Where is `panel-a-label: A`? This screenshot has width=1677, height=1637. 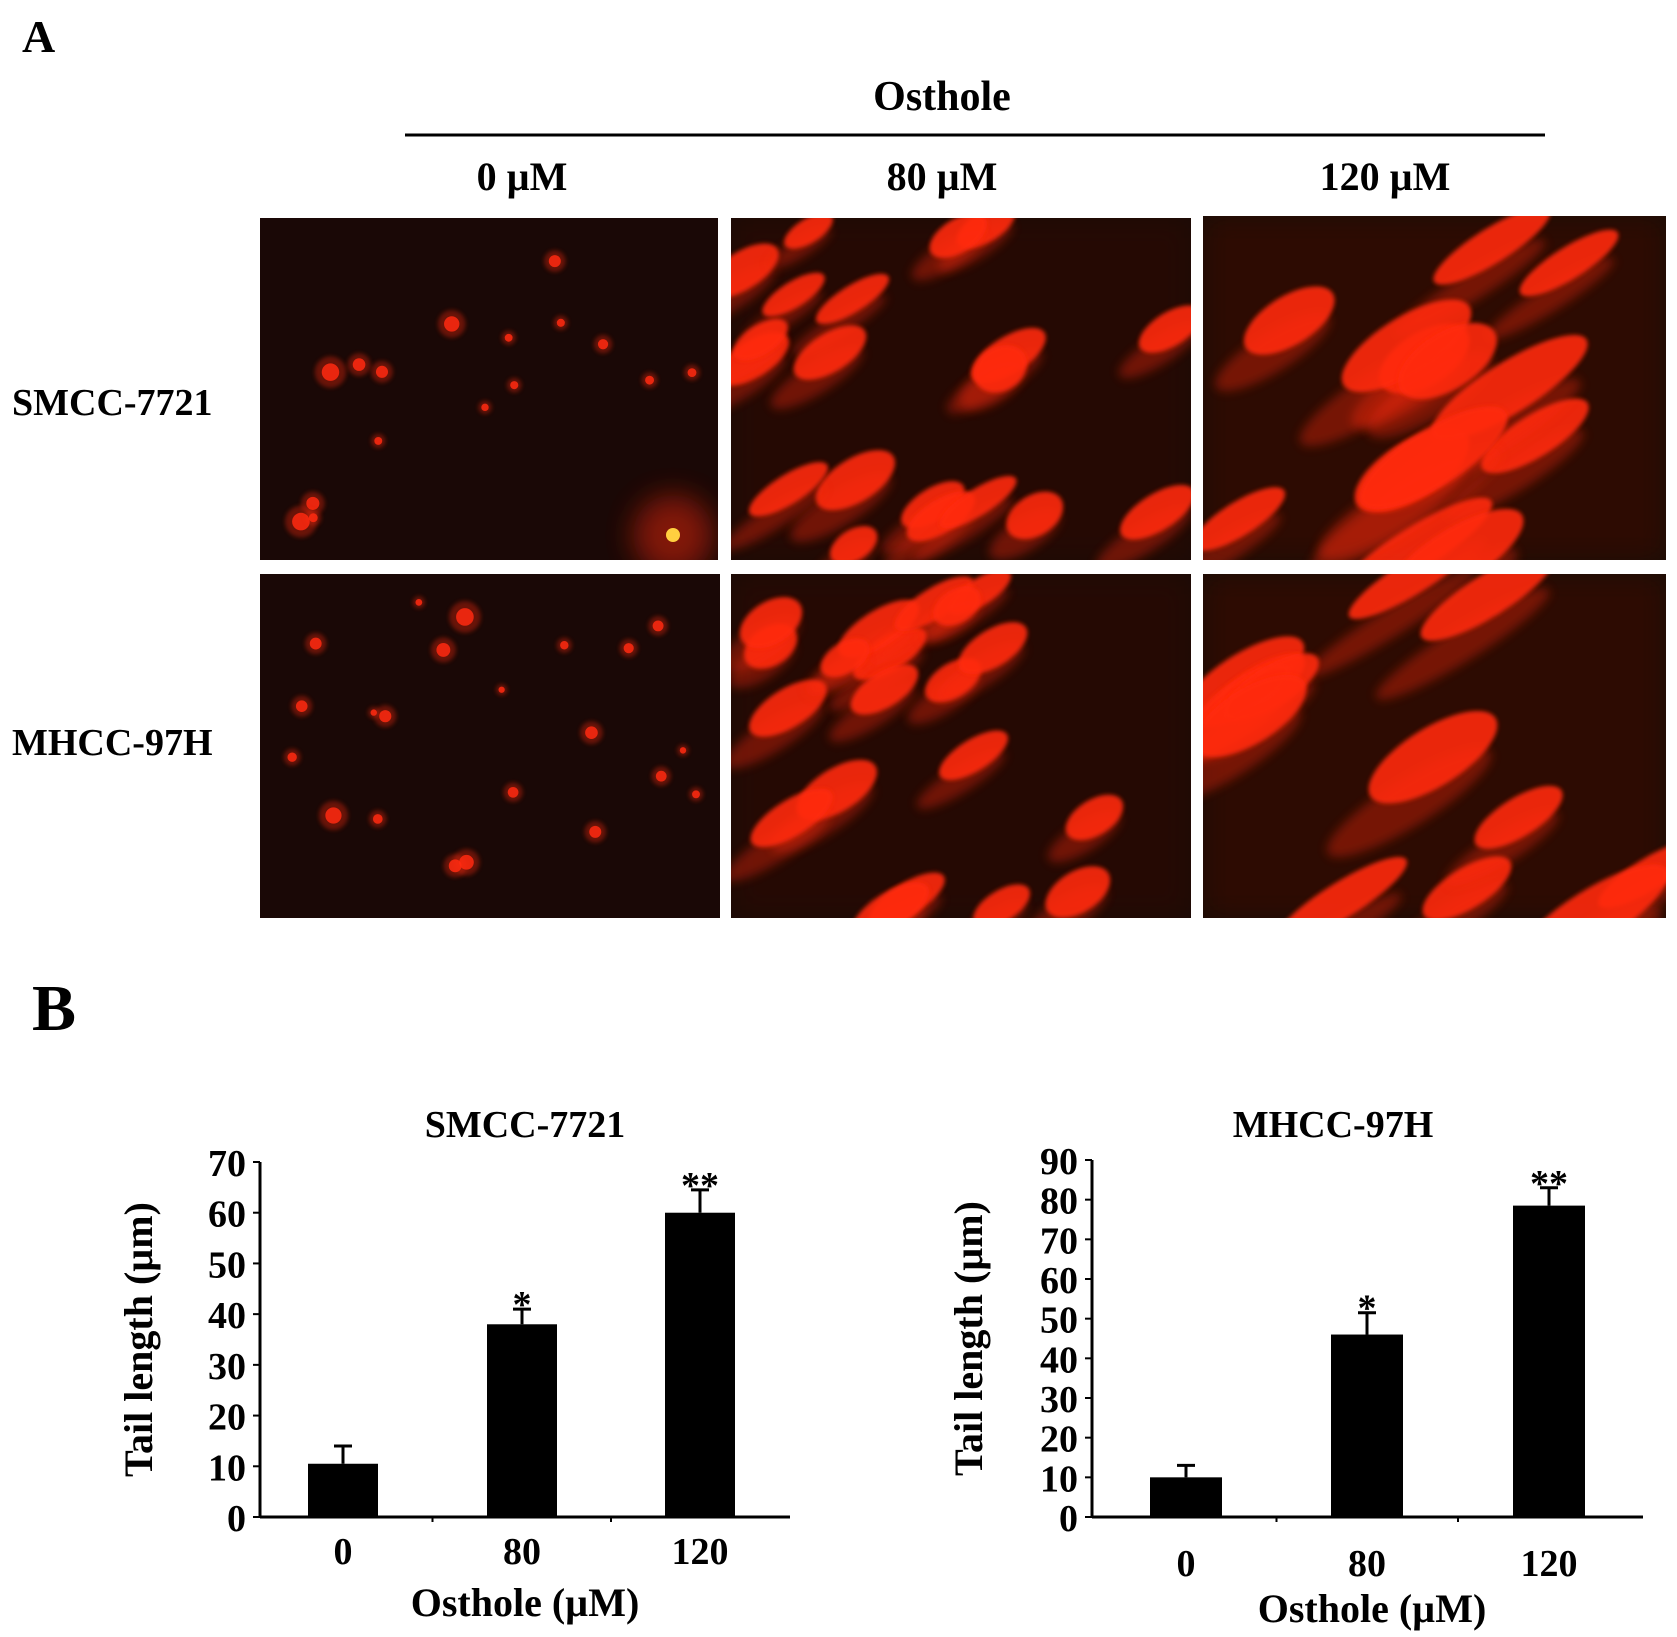
panel-a-label: A is located at coordinates (38, 36).